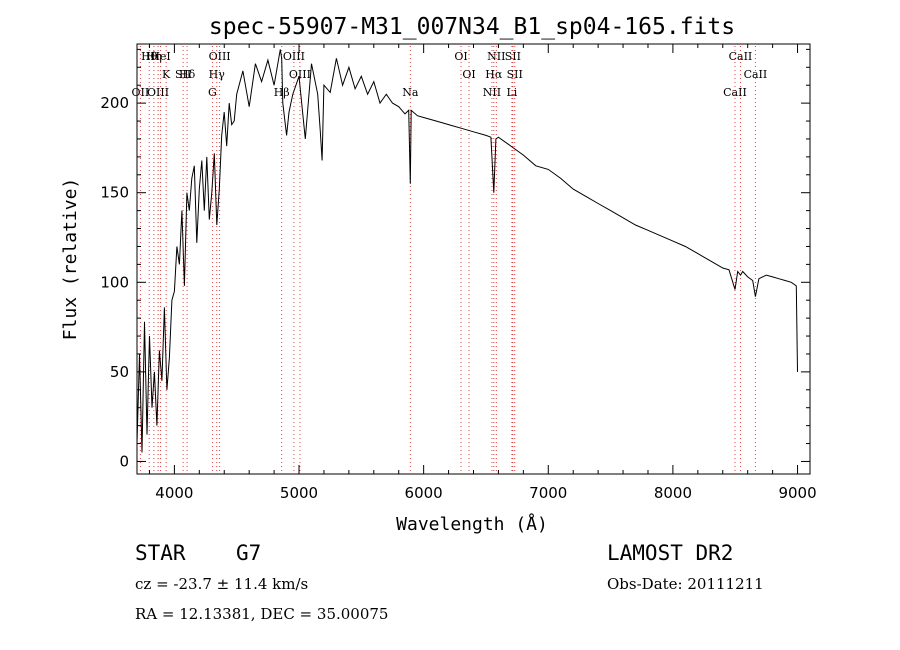 The width and height of the screenshot is (900, 650). I want to click on x-tick-label: 6000, so click(424, 493).